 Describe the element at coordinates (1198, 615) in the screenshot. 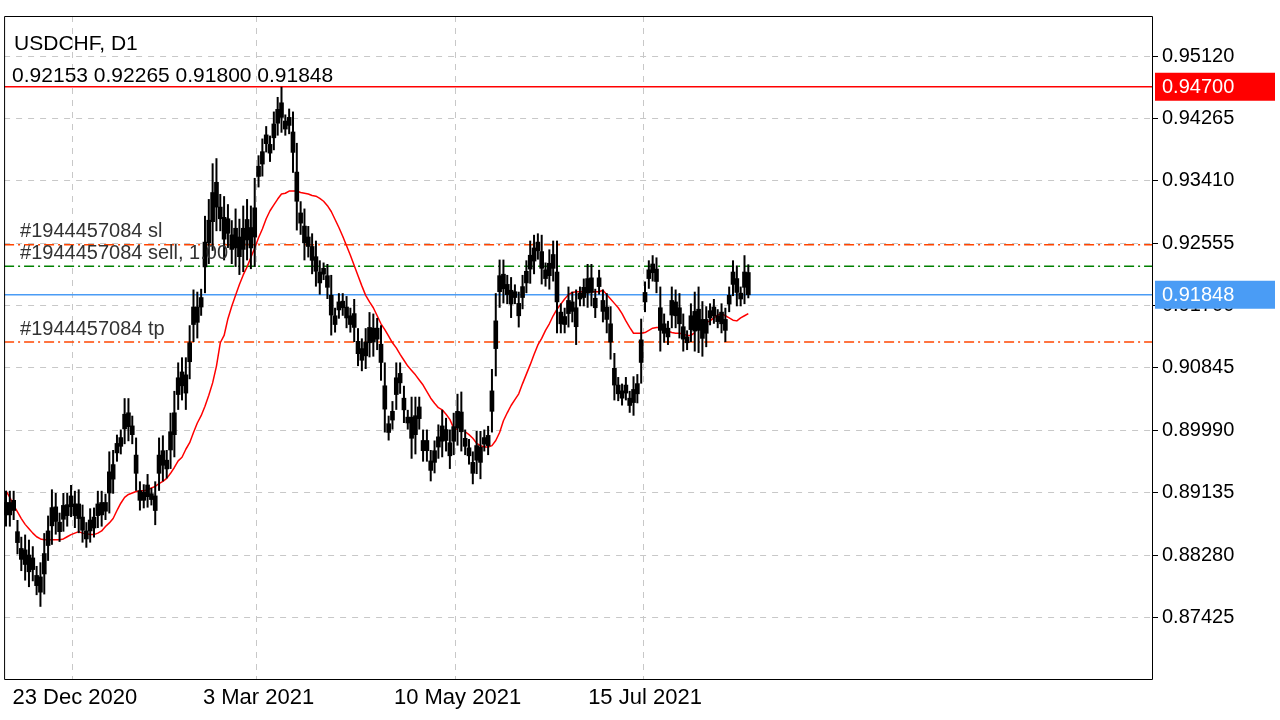

I see `y-tick-label: 0.87425` at that location.